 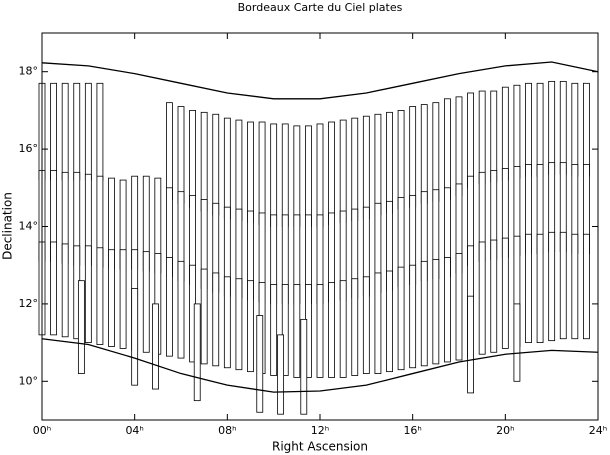 What do you see at coordinates (134, 430) in the screenshot?
I see `x-tick-label: 04ʰ` at bounding box center [134, 430].